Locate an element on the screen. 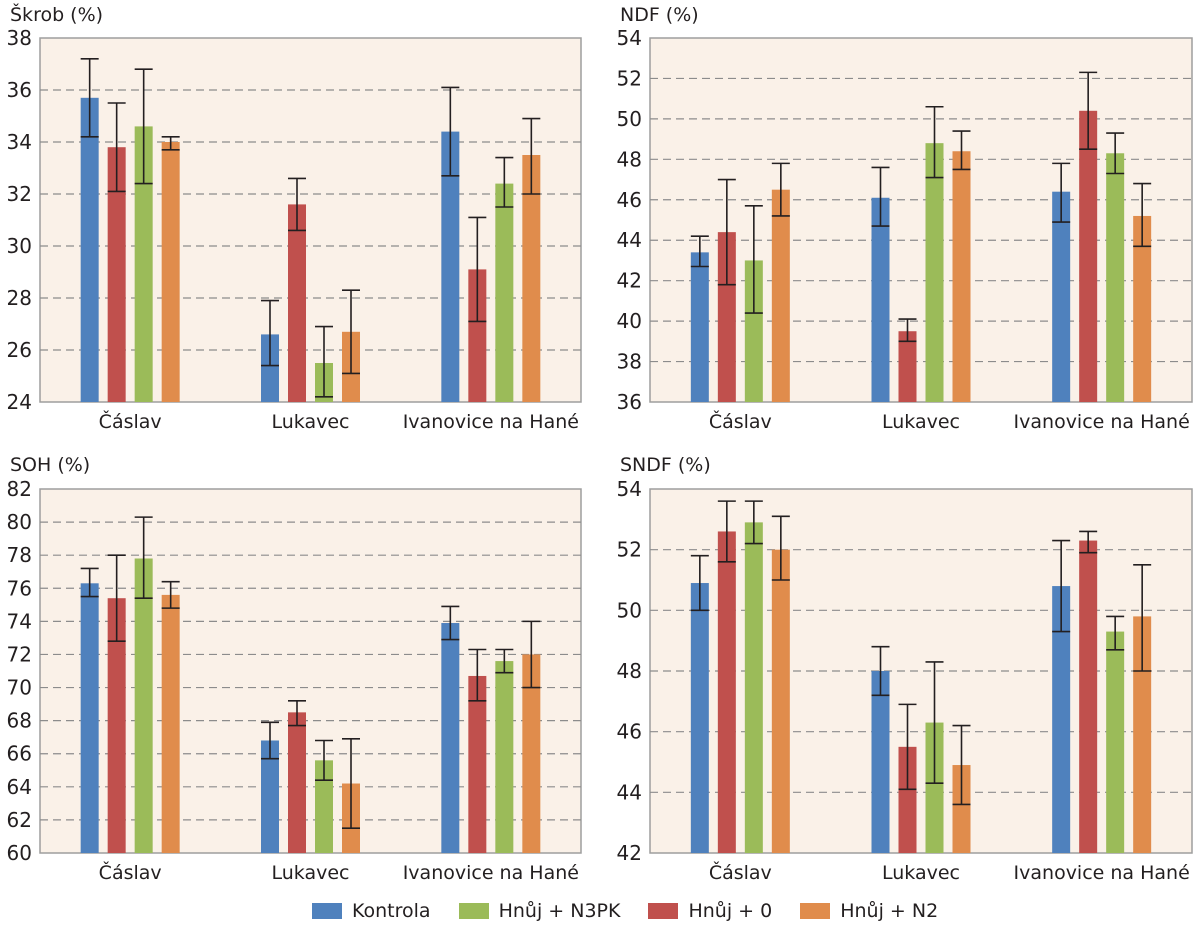 The width and height of the screenshot is (1200, 942). legend-item-kontrola: Kontrola is located at coordinates (371, 911).